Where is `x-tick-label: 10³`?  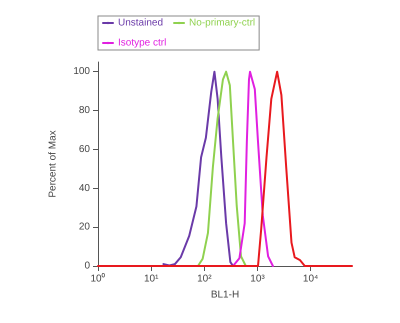
x-tick-label: 10³ is located at coordinates (258, 279).